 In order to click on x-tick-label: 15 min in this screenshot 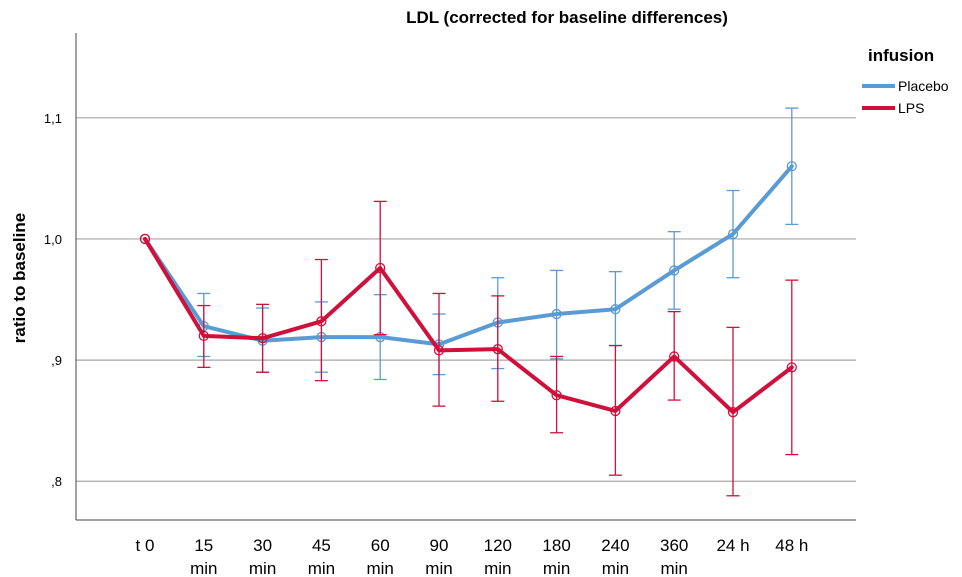, I will do `click(203, 556)`.